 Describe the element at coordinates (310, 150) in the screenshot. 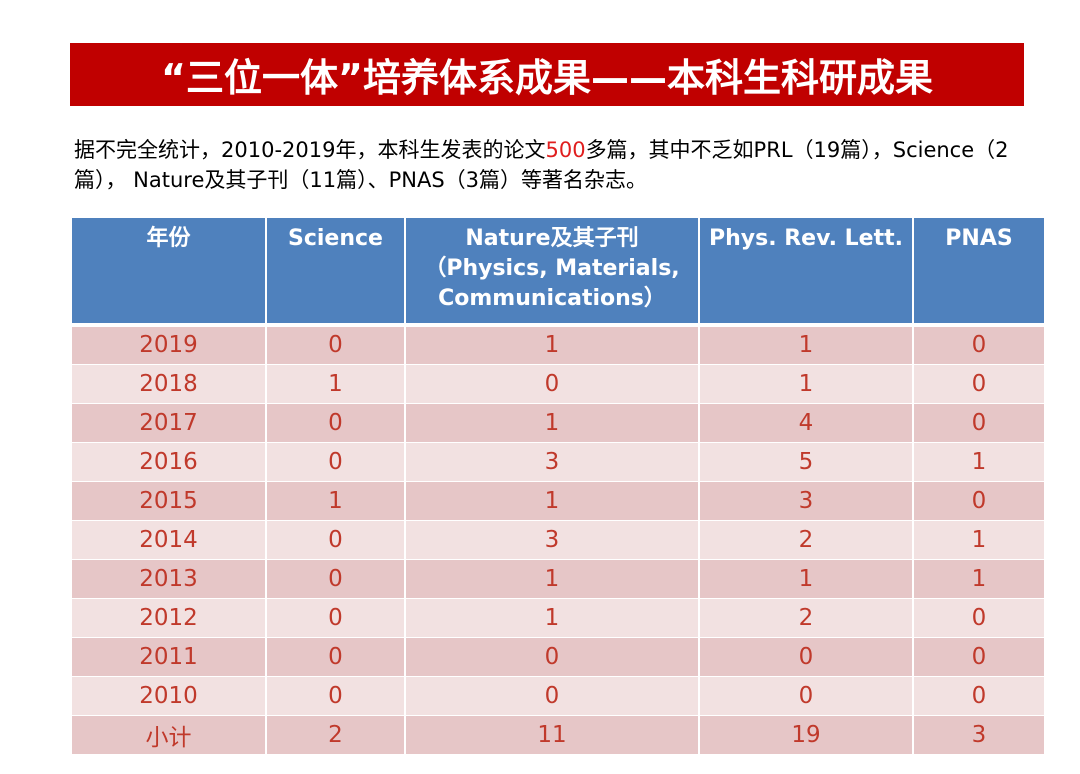

I see `intro-text-part1: 据不完全统计，2010-2019年，本科生发表的论文` at that location.